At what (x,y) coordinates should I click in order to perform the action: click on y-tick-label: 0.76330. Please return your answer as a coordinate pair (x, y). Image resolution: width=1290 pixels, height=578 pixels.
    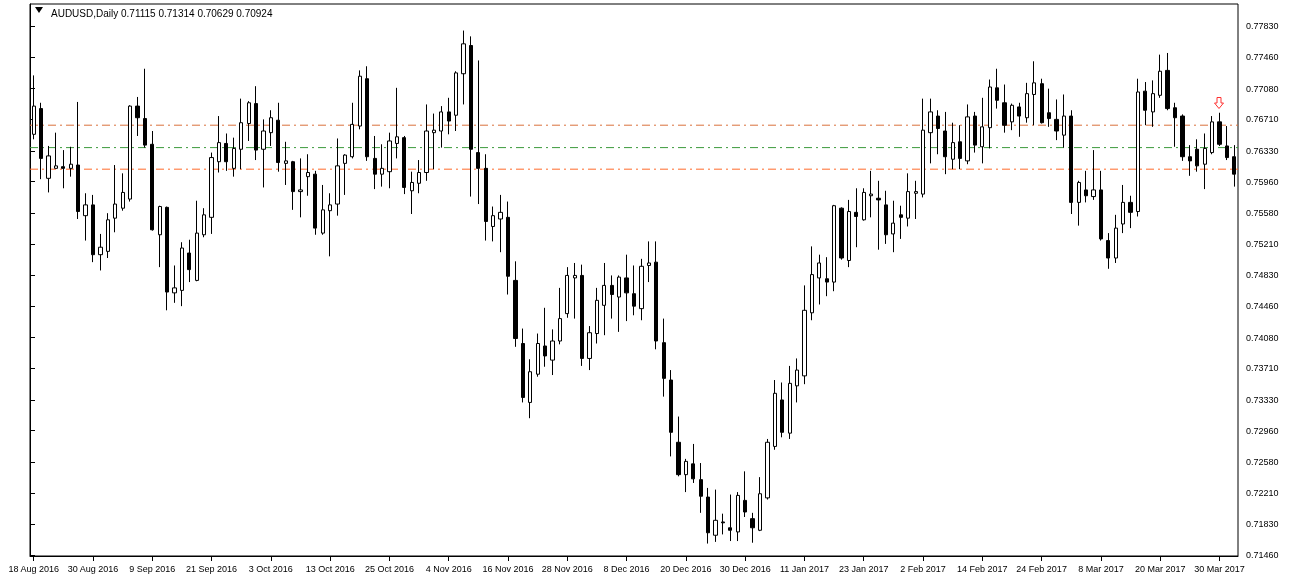
    Looking at the image, I should click on (1262, 150).